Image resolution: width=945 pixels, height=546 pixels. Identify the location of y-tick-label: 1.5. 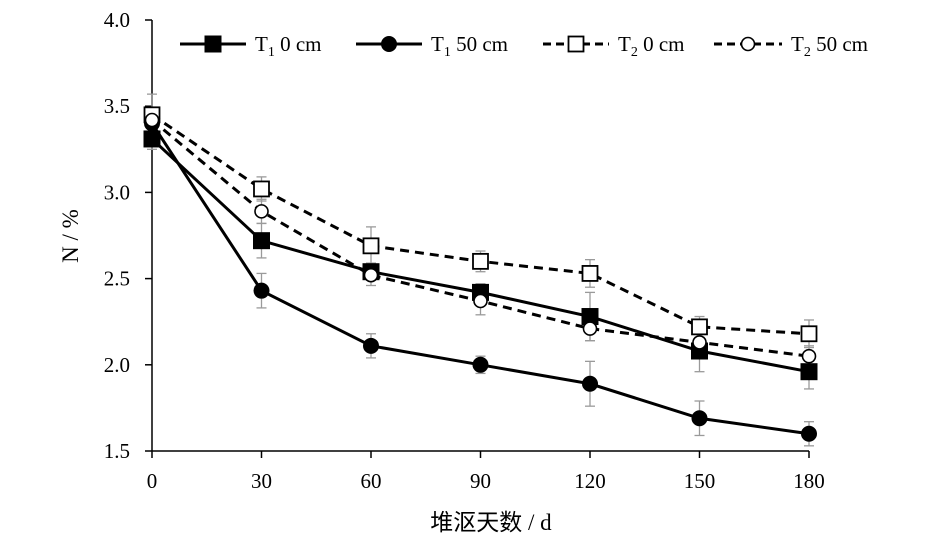
(117, 451).